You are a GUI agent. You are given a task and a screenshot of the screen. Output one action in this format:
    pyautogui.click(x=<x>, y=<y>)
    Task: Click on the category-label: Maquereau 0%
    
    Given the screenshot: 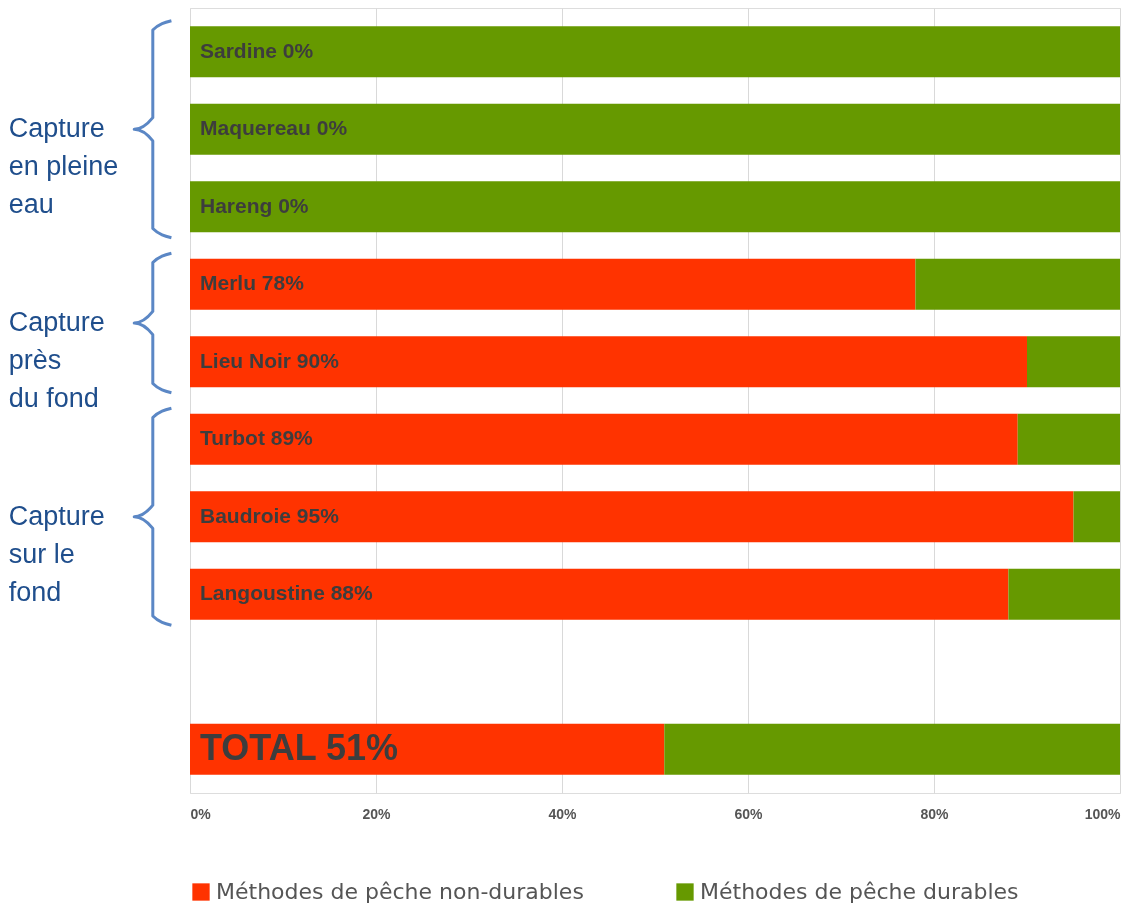 What is the action you would take?
    pyautogui.click(x=274, y=128)
    